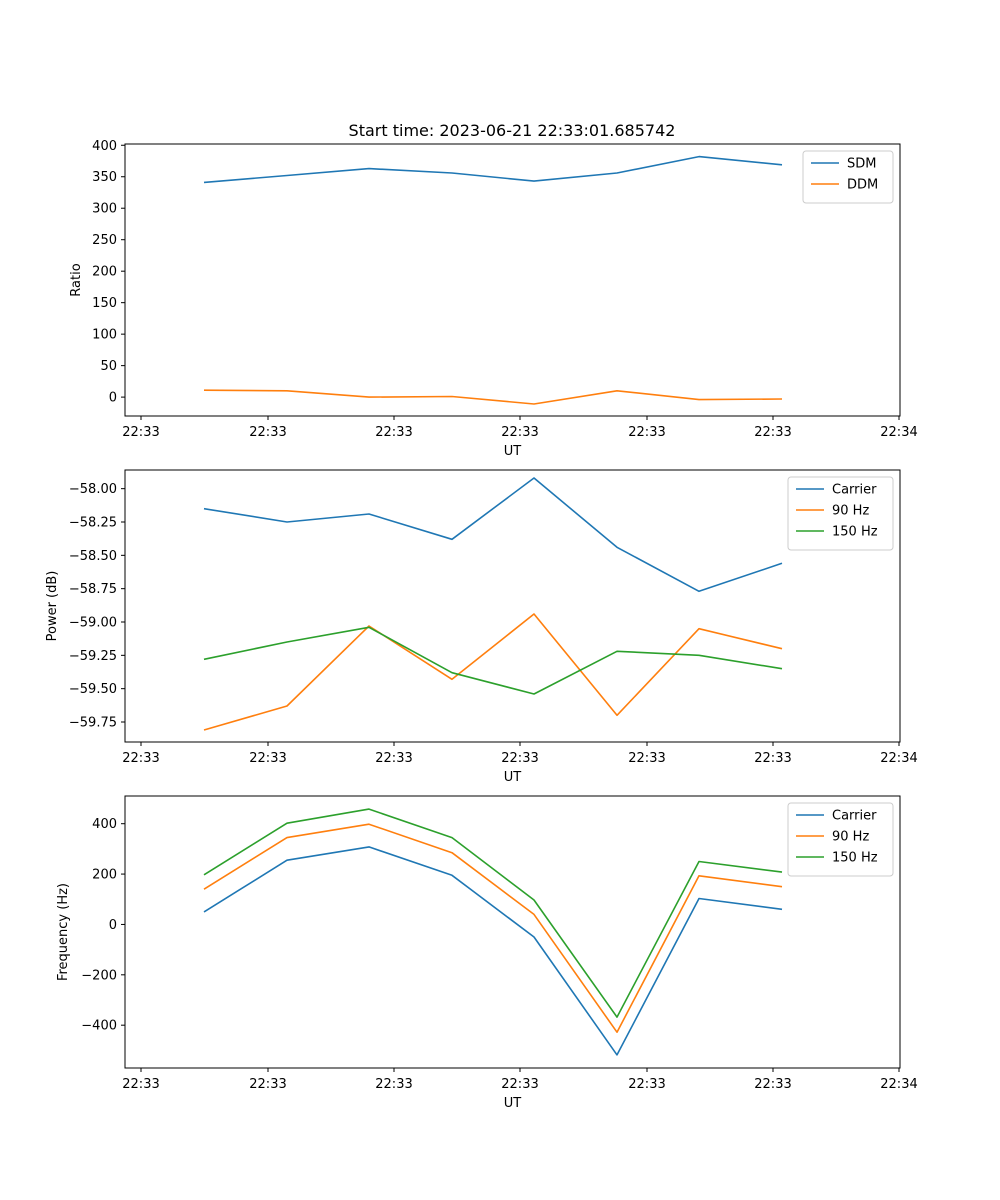 The width and height of the screenshot is (1000, 1200). Describe the element at coordinates (93, 523) in the screenshot. I see `y-tick-label: −58.25` at that location.